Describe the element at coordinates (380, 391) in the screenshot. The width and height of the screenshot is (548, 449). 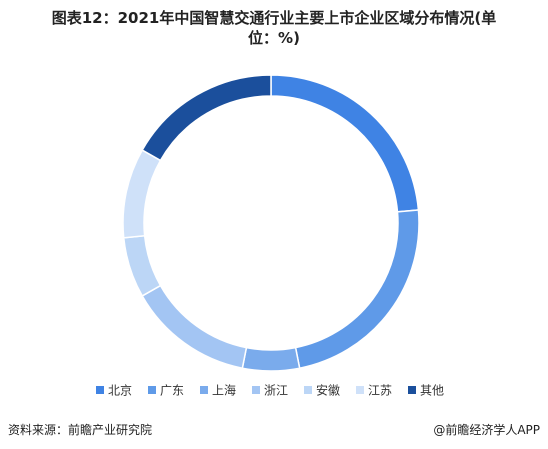
I see `legend-label: 江苏` at that location.